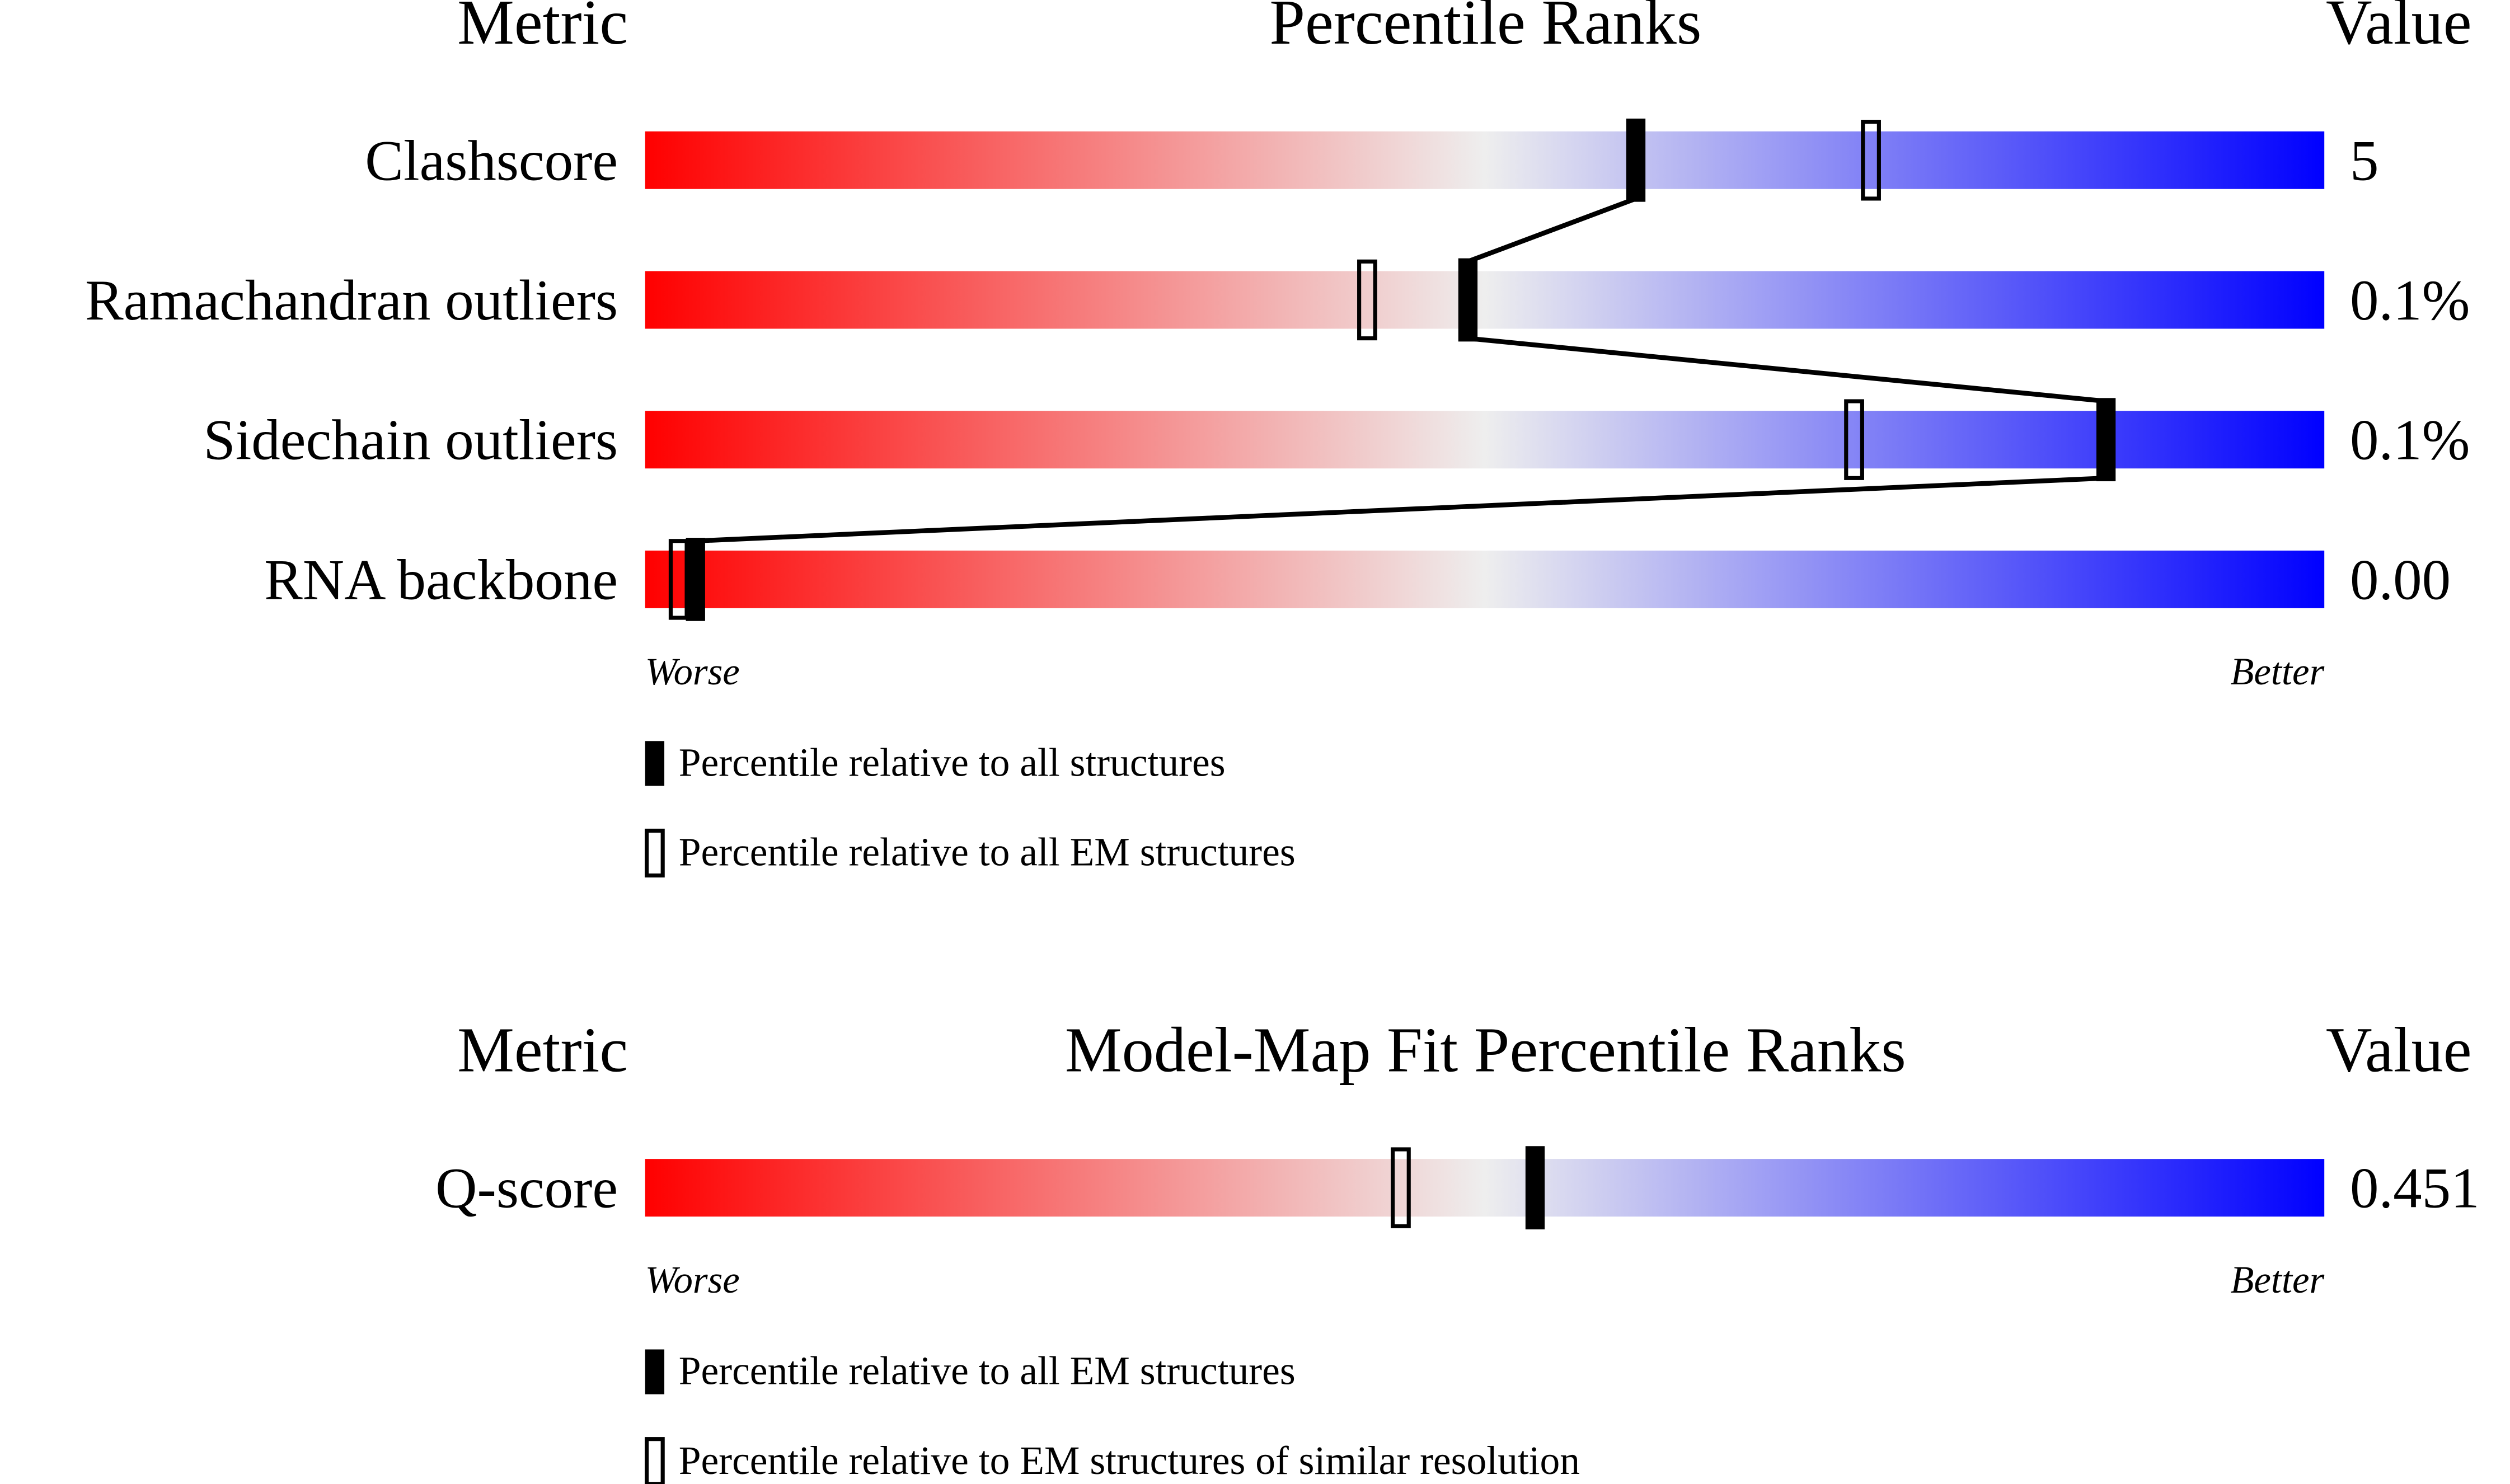 The height and width of the screenshot is (1484, 2510). I want to click on metric-value: 0.00, so click(2401, 580).